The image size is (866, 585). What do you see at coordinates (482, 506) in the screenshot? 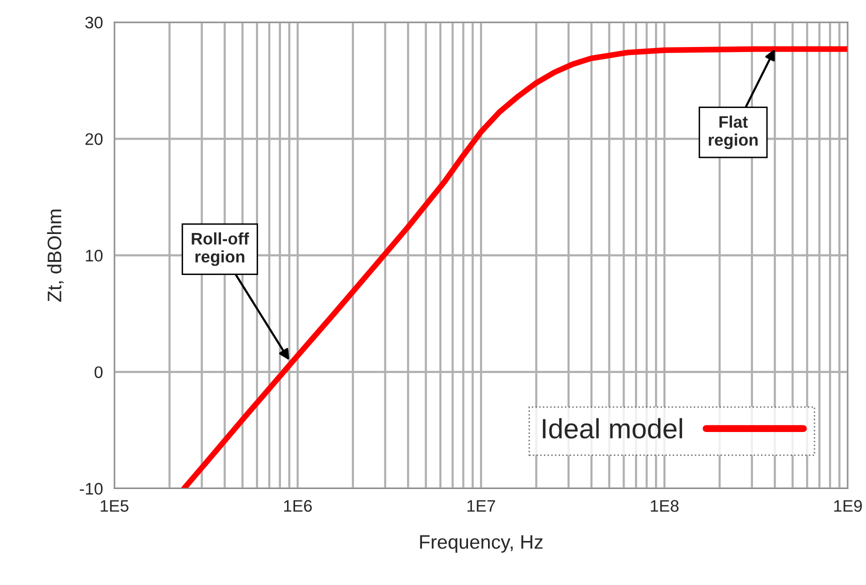
I see `x-tick-label: 1E7` at bounding box center [482, 506].